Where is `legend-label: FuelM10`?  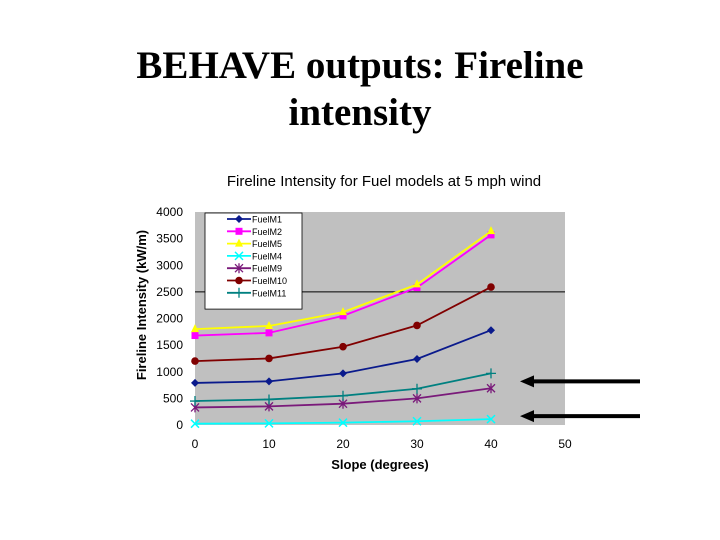 legend-label: FuelM10 is located at coordinates (269, 281).